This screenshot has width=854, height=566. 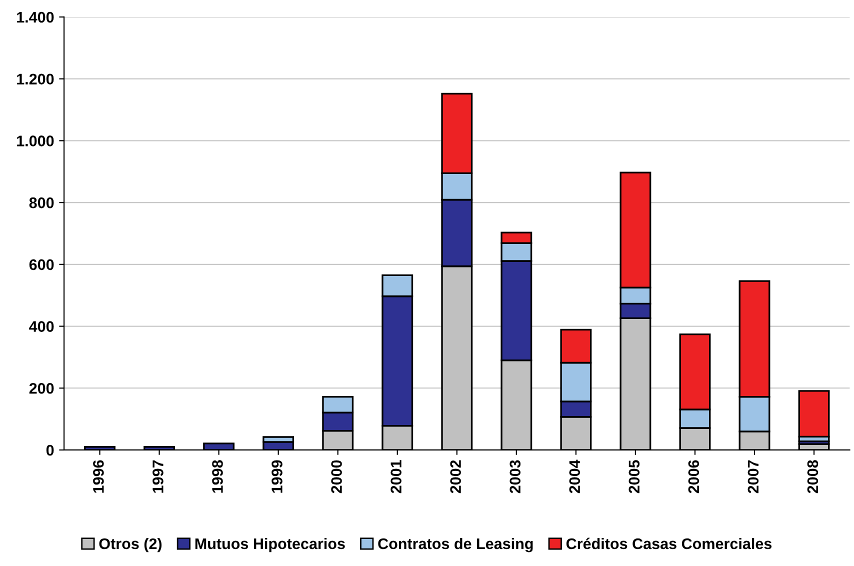 What do you see at coordinates (336, 477) in the screenshot?
I see `x-tick-label: 2000` at bounding box center [336, 477].